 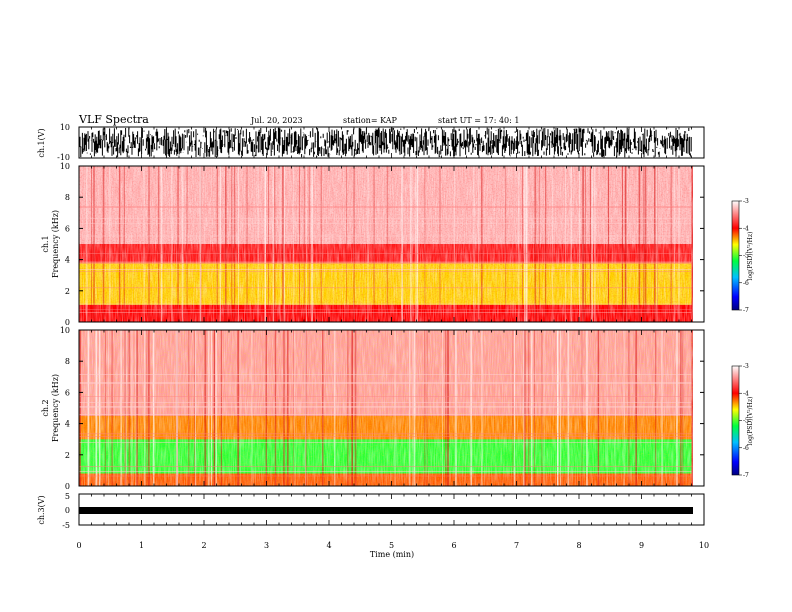 I want to click on colorbar-tick-label: -3, so click(x=746, y=366).